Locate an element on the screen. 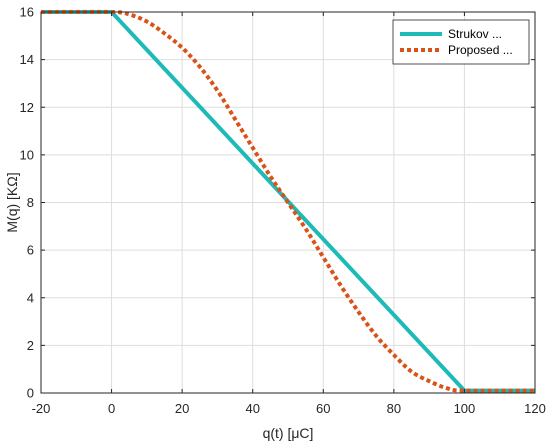  y-tick-label: 6 is located at coordinates (30, 250).